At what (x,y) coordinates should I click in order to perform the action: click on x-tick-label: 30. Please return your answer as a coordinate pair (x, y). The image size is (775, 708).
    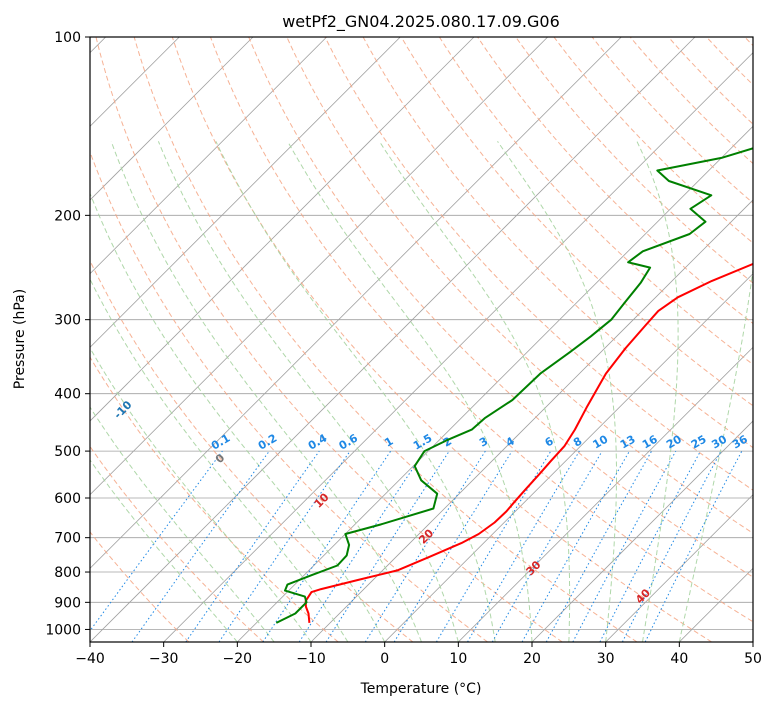
    Looking at the image, I should click on (606, 659).